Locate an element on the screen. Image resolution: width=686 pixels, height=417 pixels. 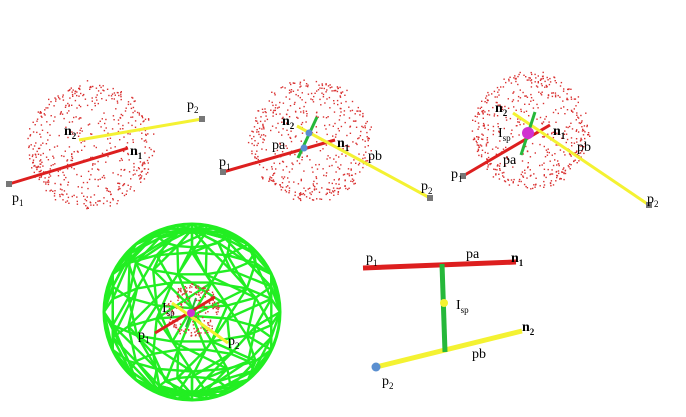
intersection-point-isp is located at coordinates (191, 313).